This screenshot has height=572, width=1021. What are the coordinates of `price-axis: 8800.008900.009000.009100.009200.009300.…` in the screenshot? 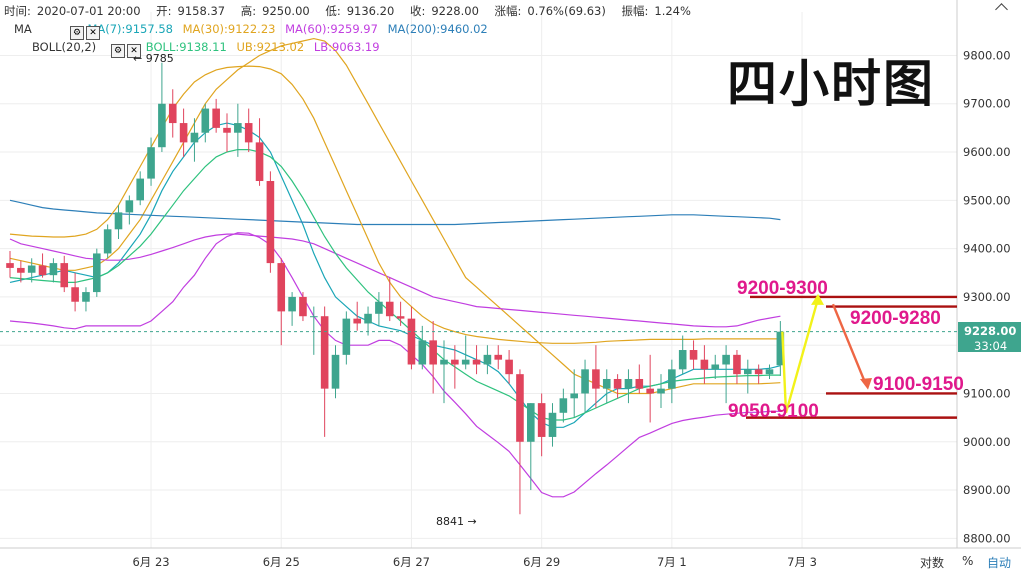 It's located at (987, 296).